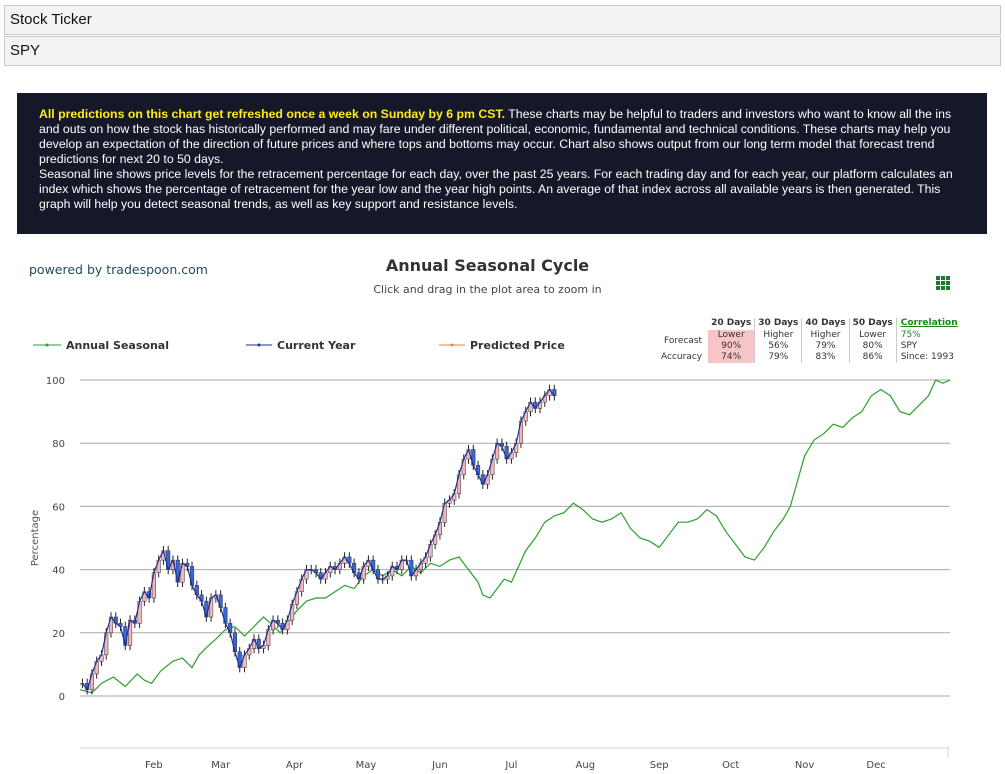 The image size is (1005, 774). Describe the element at coordinates (683, 340) in the screenshot. I see `forecast-row-label: Forecast` at that location.